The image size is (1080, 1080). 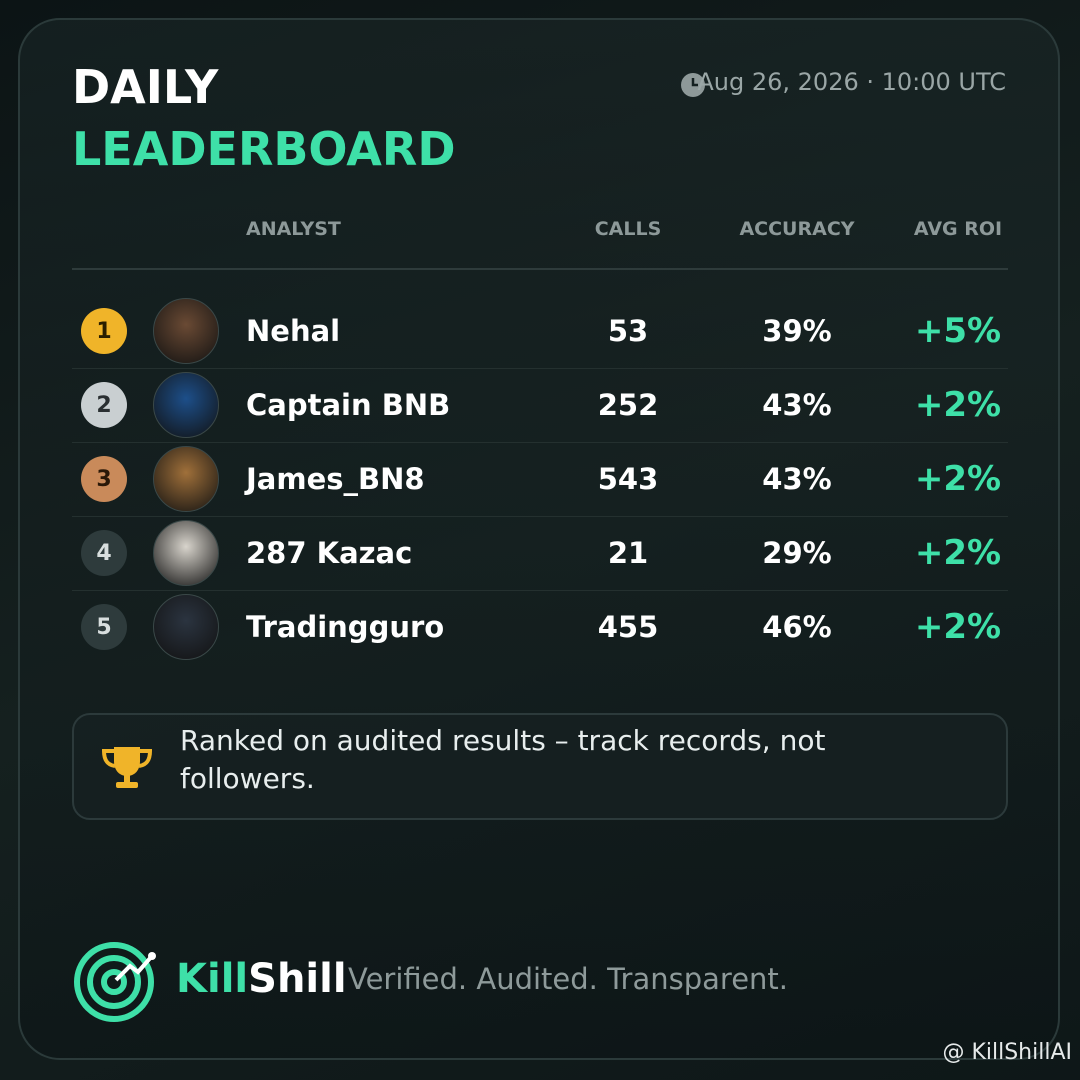 I want to click on column-header: ANALYST, so click(x=293, y=229).